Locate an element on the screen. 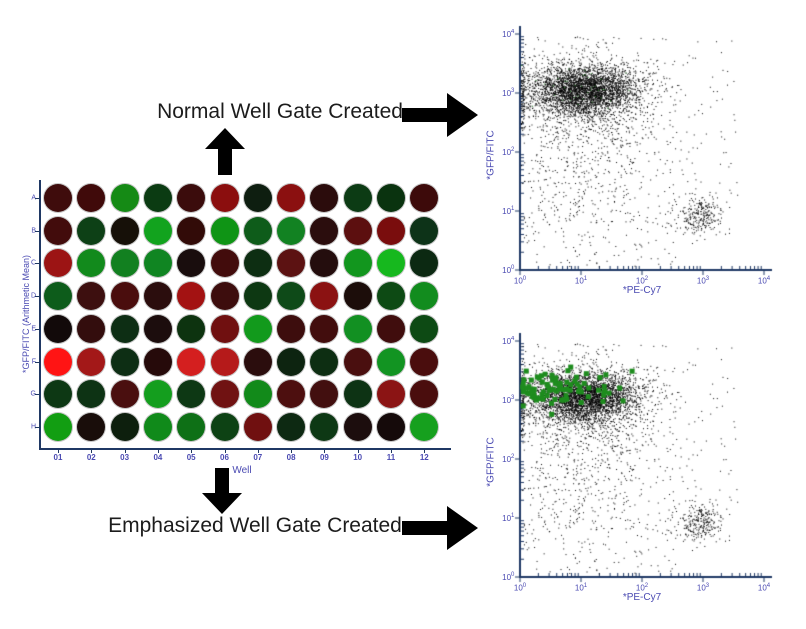 Image resolution: width=806 pixels, height=629 pixels. right-arrow-top is located at coordinates (440, 115).